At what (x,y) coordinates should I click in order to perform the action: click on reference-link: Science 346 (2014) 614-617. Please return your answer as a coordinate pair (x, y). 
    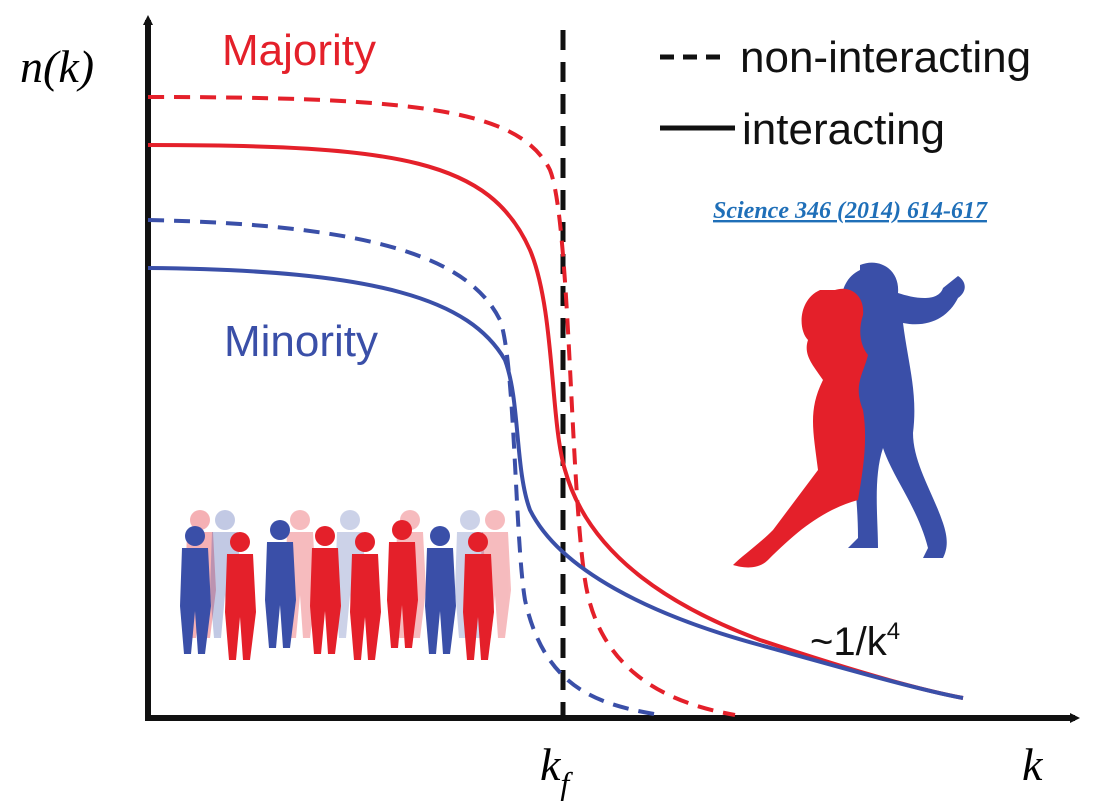
    Looking at the image, I should click on (850, 211).